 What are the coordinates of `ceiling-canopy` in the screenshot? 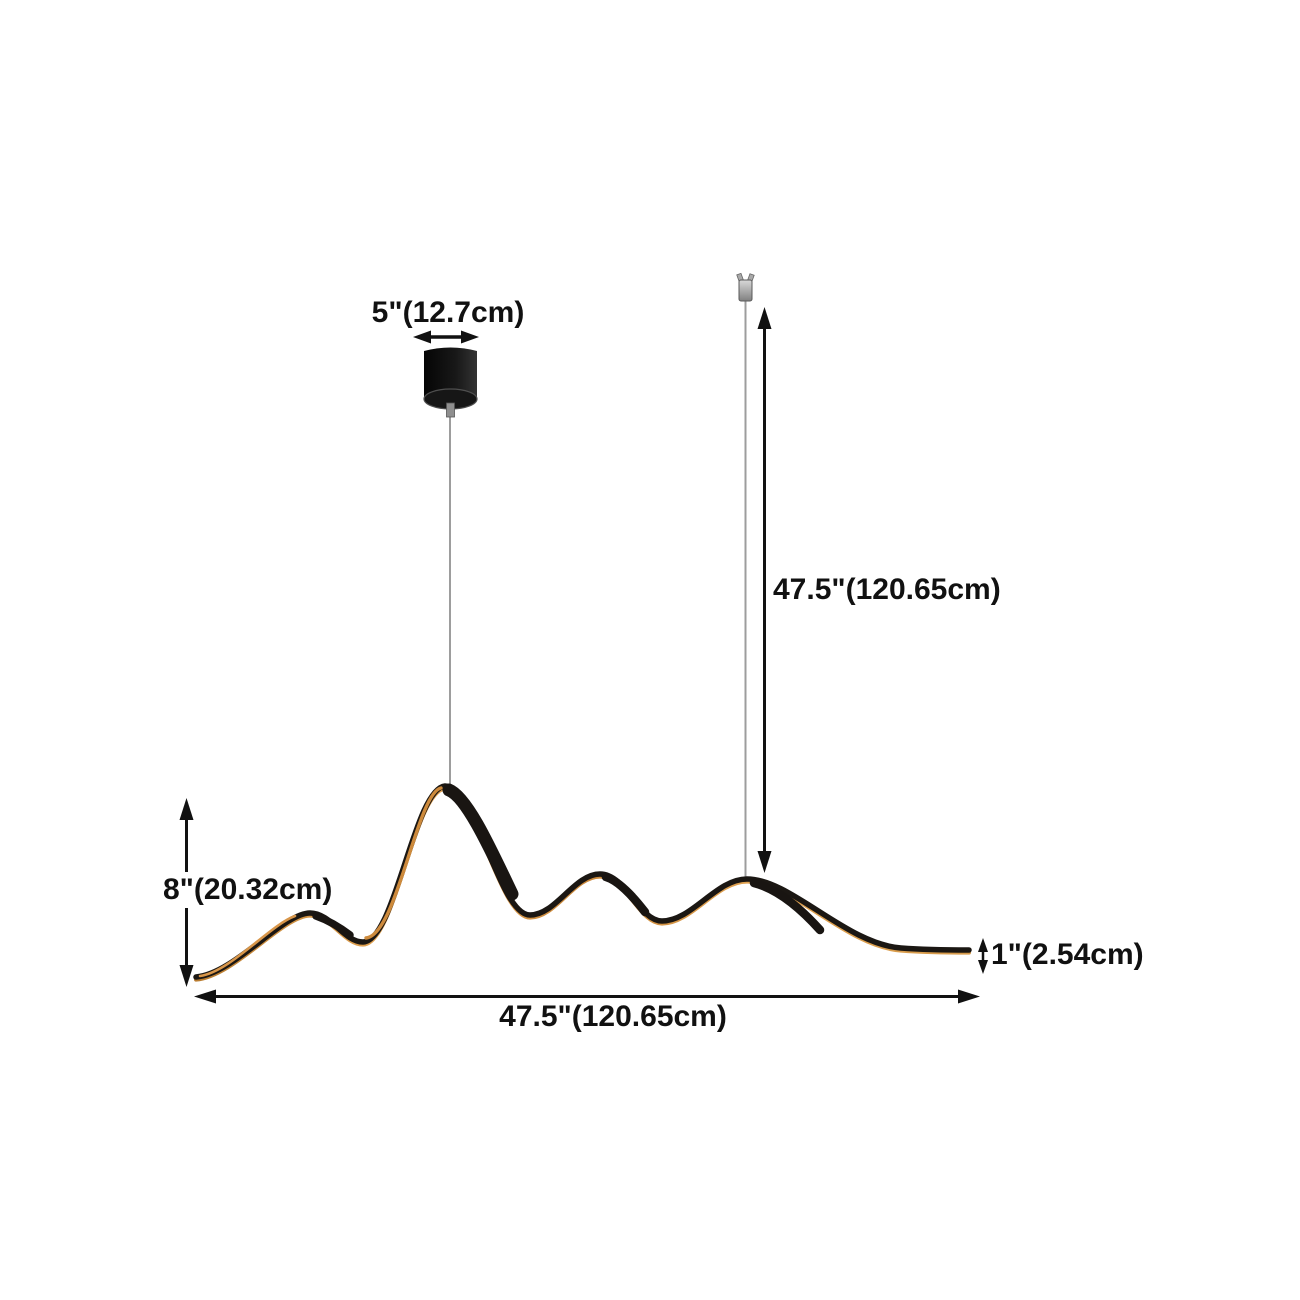 It's located at (450, 382).